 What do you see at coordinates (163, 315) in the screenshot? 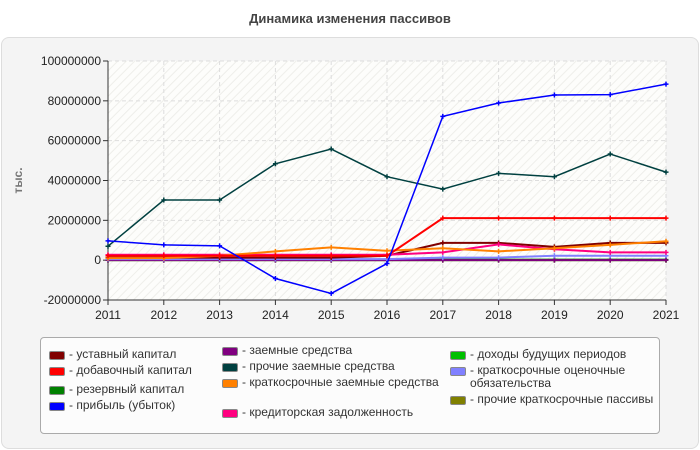
I see `x-tick-label: 2012` at bounding box center [163, 315].